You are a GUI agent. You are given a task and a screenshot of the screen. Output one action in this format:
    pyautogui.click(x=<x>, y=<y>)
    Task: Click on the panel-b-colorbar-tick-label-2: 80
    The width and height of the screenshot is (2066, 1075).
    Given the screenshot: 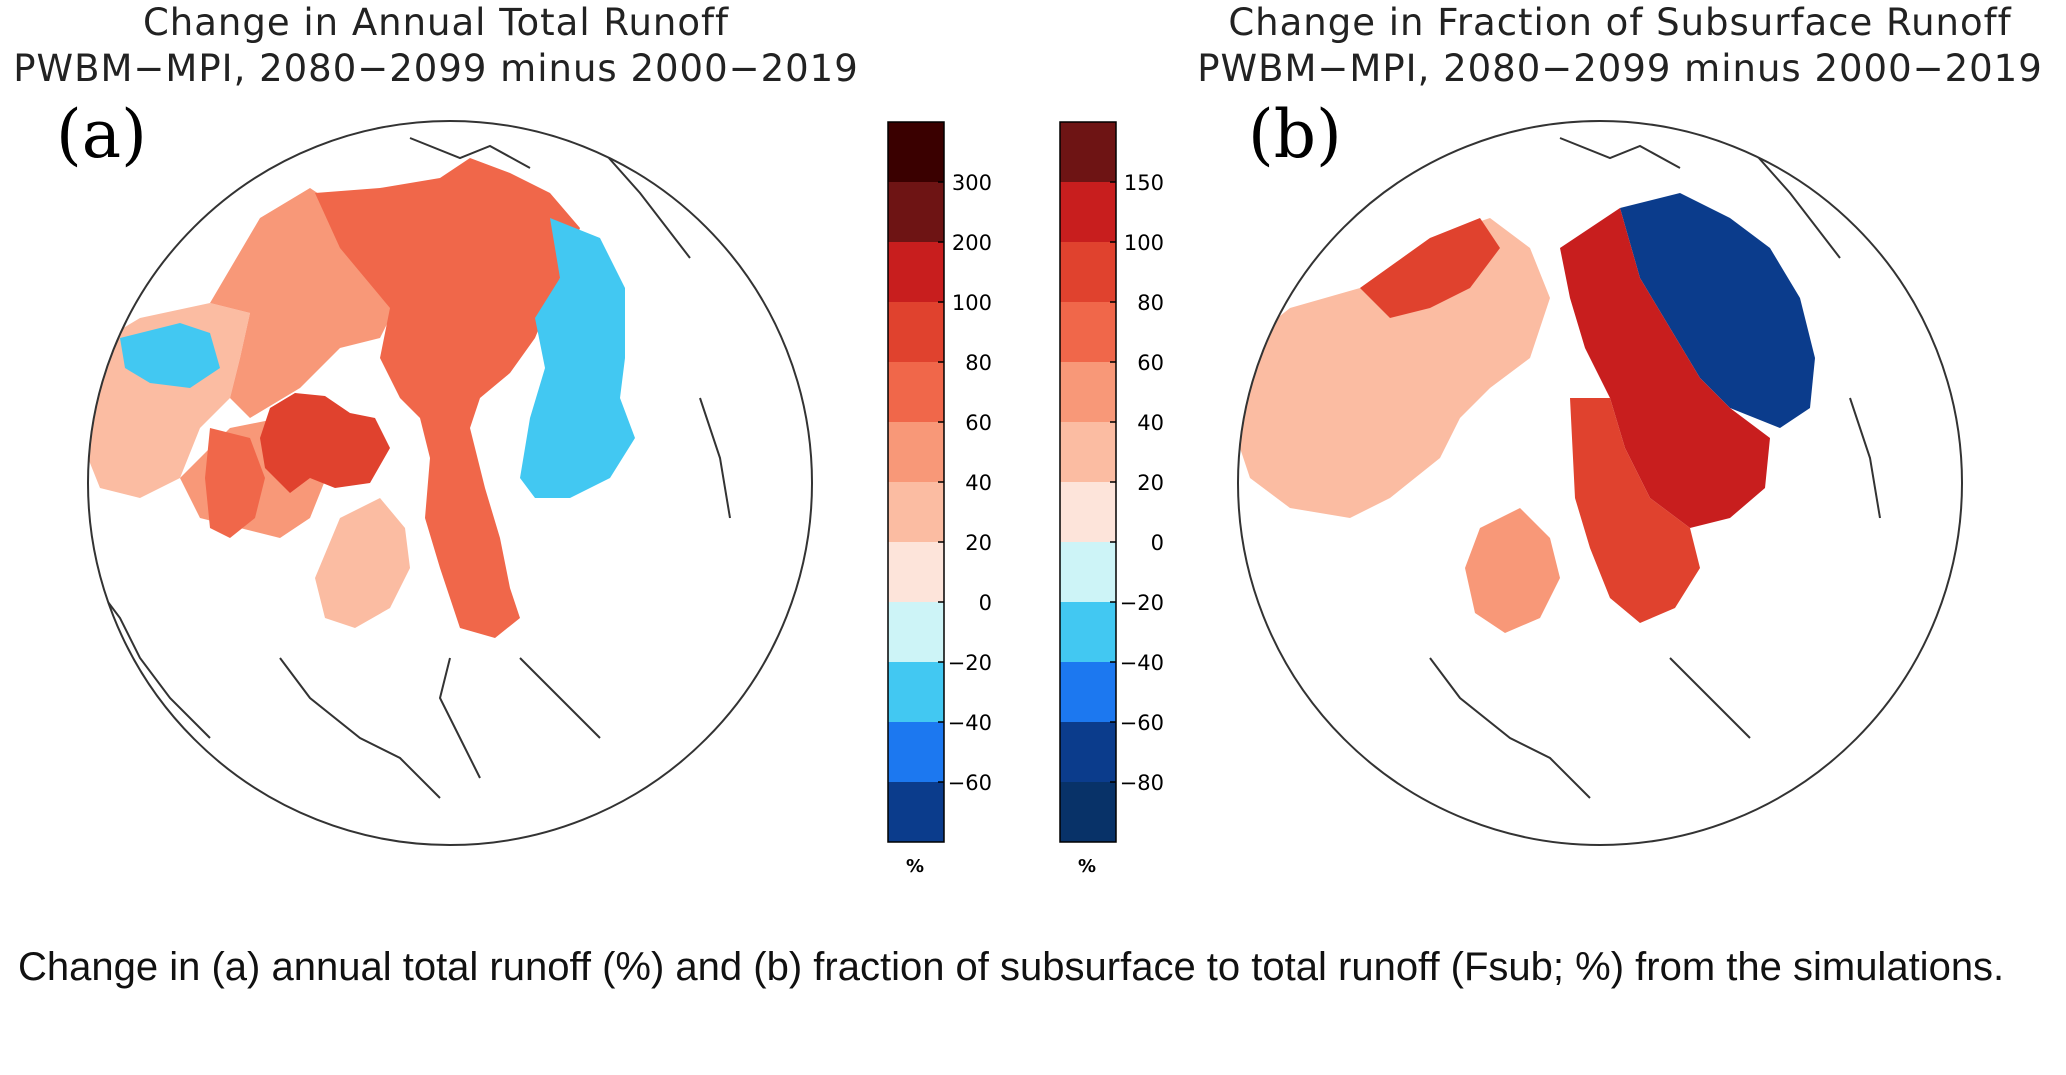 What is the action you would take?
    pyautogui.click(x=1150, y=303)
    